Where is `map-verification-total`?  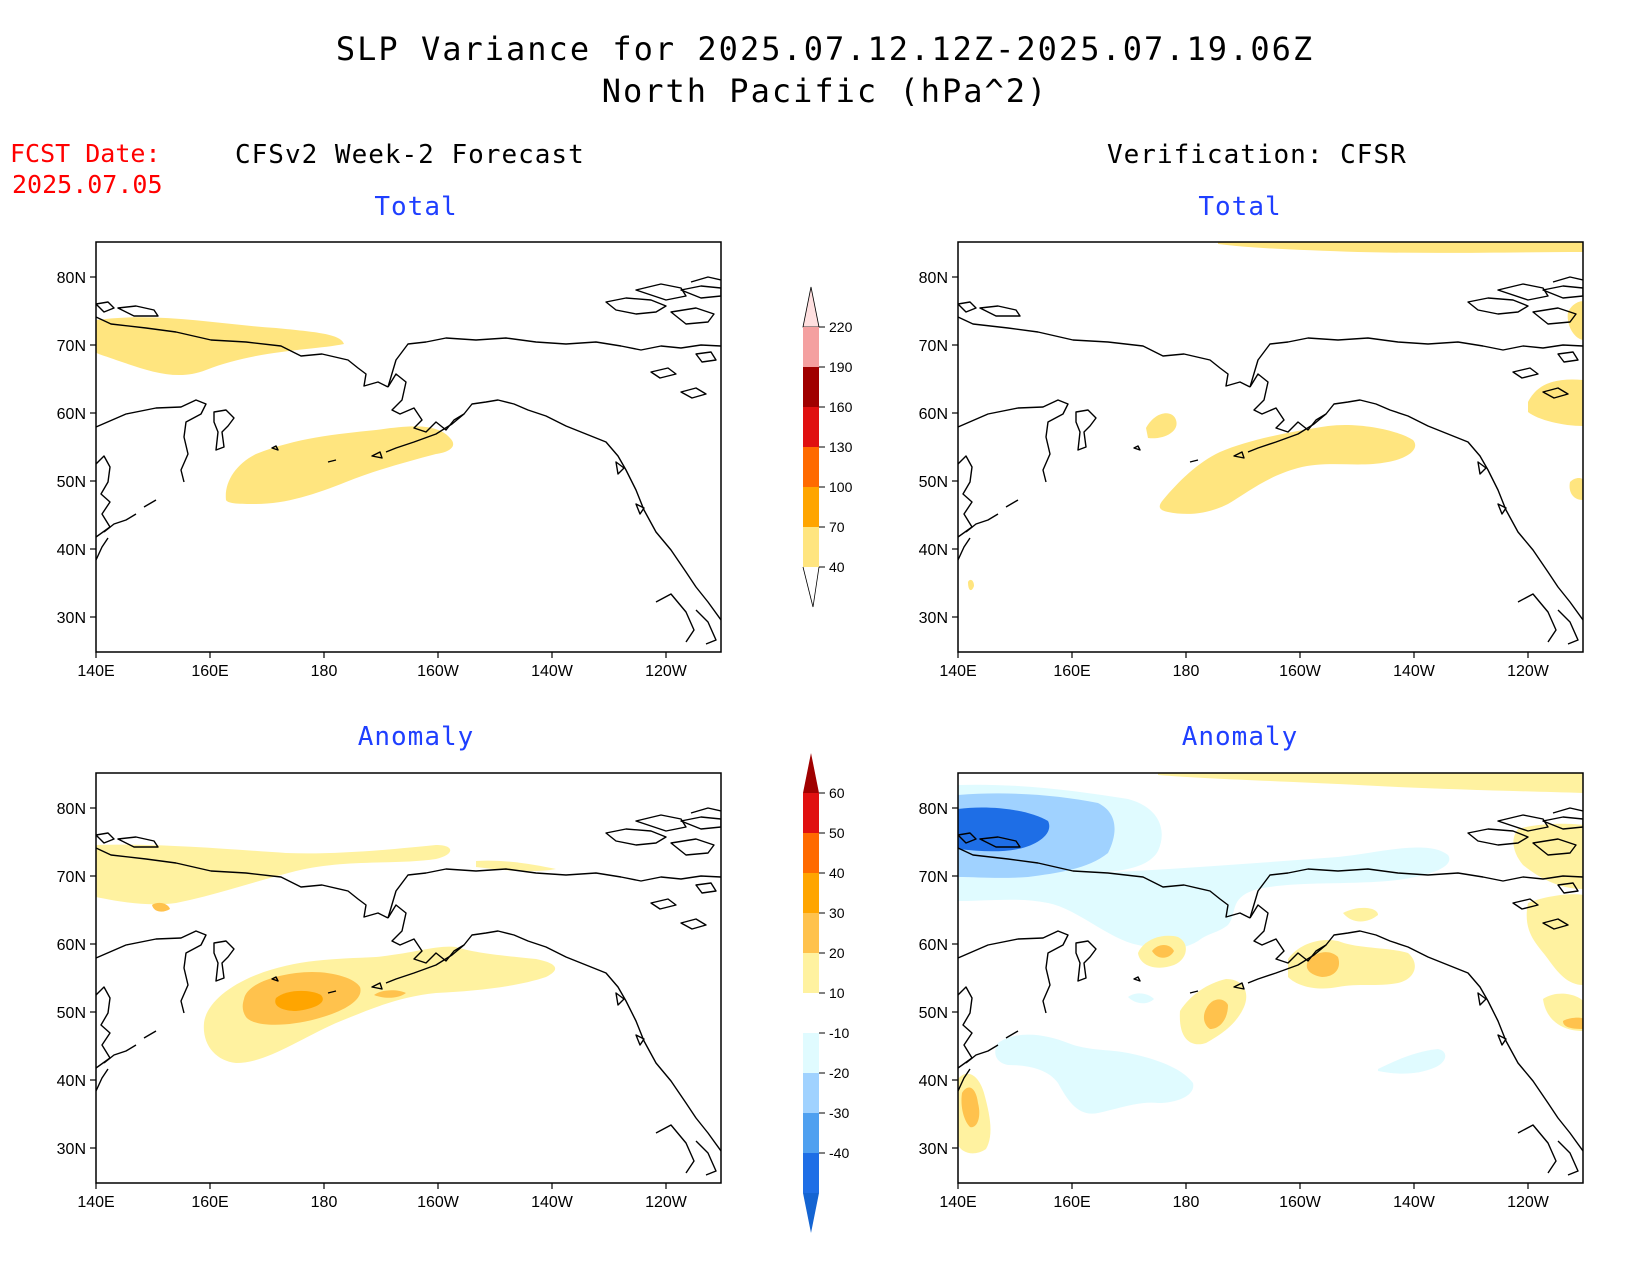 map-verification-total is located at coordinates (1270, 447).